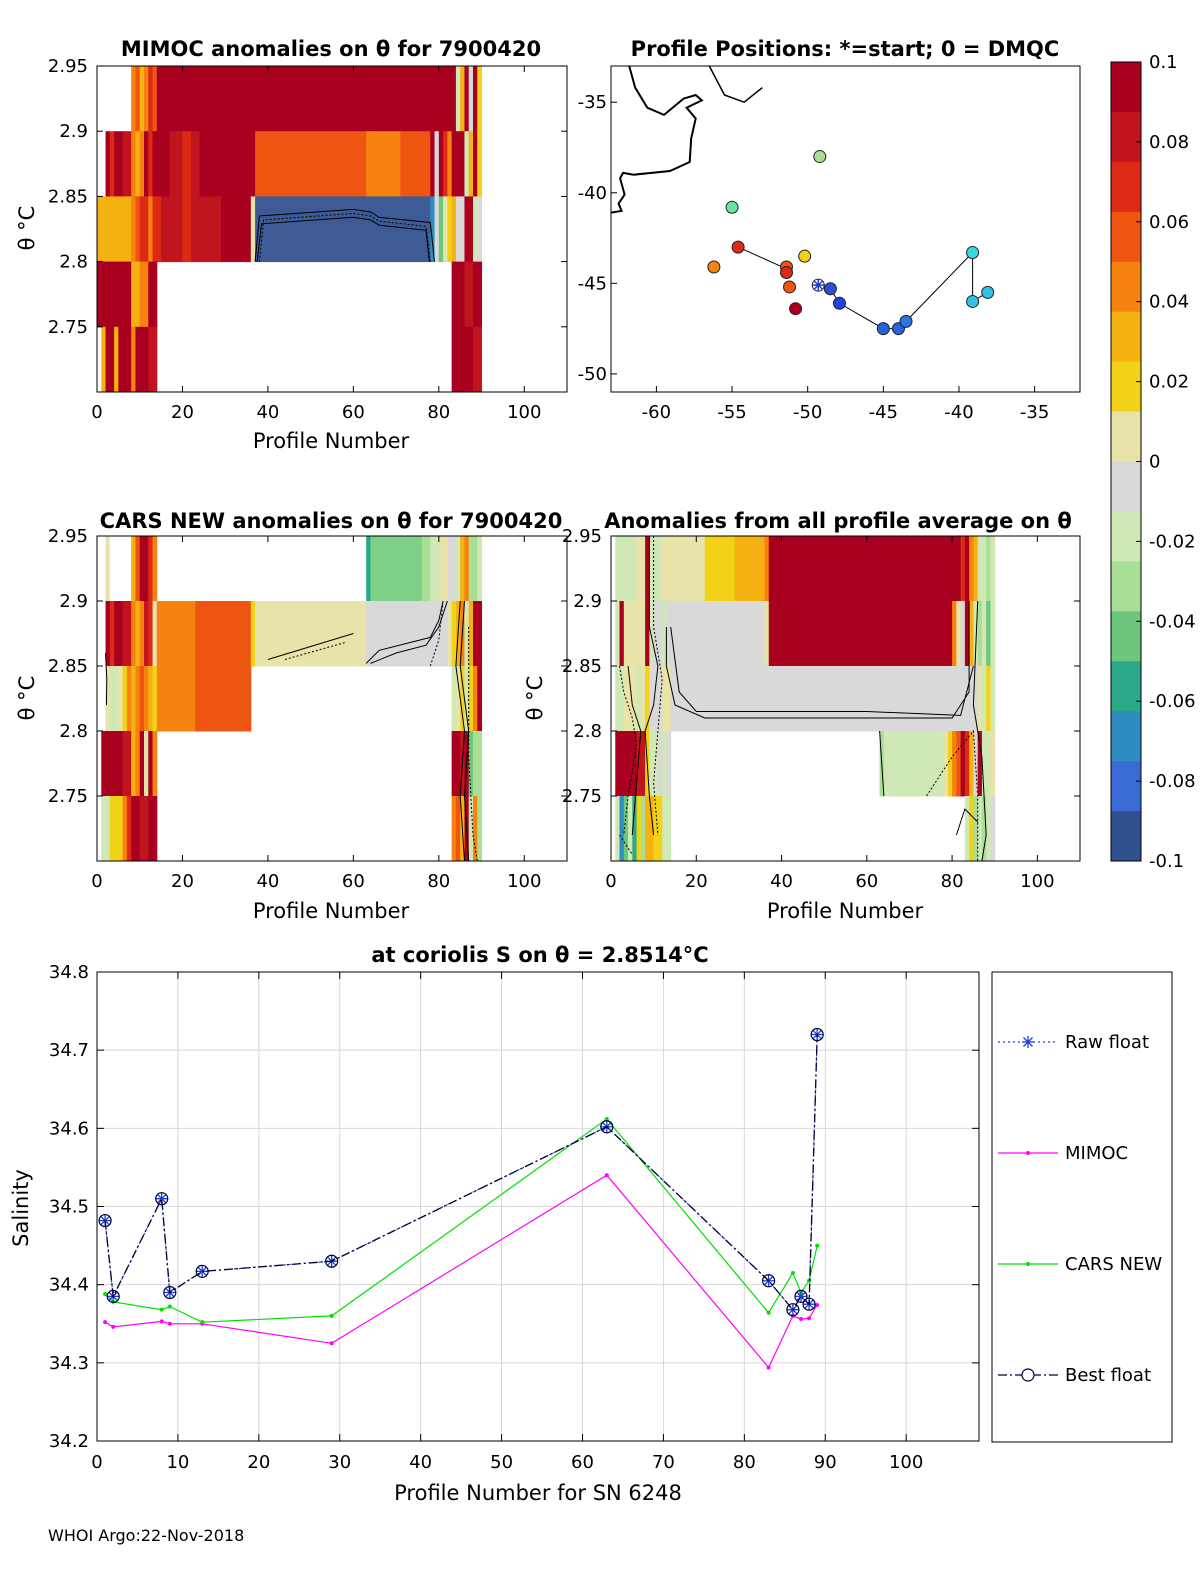 Image resolution: width=1200 pixels, height=1575 pixels. Describe the element at coordinates (1107, 1042) in the screenshot. I see `legend-label: Raw float` at that location.